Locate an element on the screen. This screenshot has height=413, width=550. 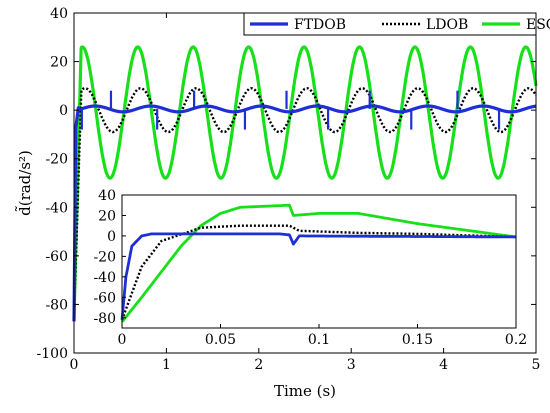
inset-x-tick-label: 0.05 is located at coordinates (220, 340).